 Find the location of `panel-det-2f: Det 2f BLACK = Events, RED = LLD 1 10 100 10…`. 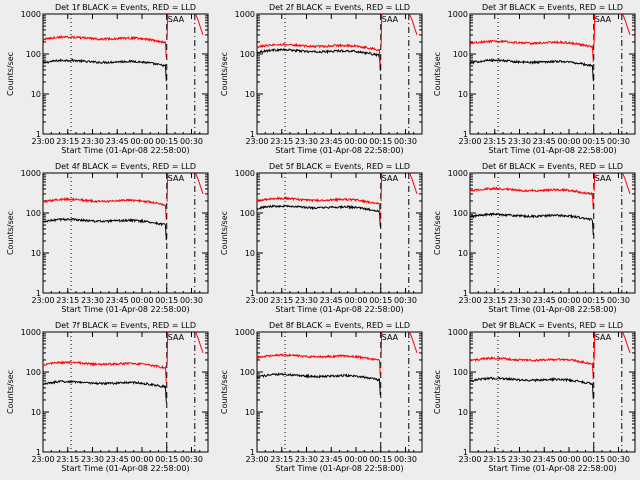

panel-det-2f: Det 2f BLACK = Events, RED = LLD 1 10 100 10… is located at coordinates (321, 79).